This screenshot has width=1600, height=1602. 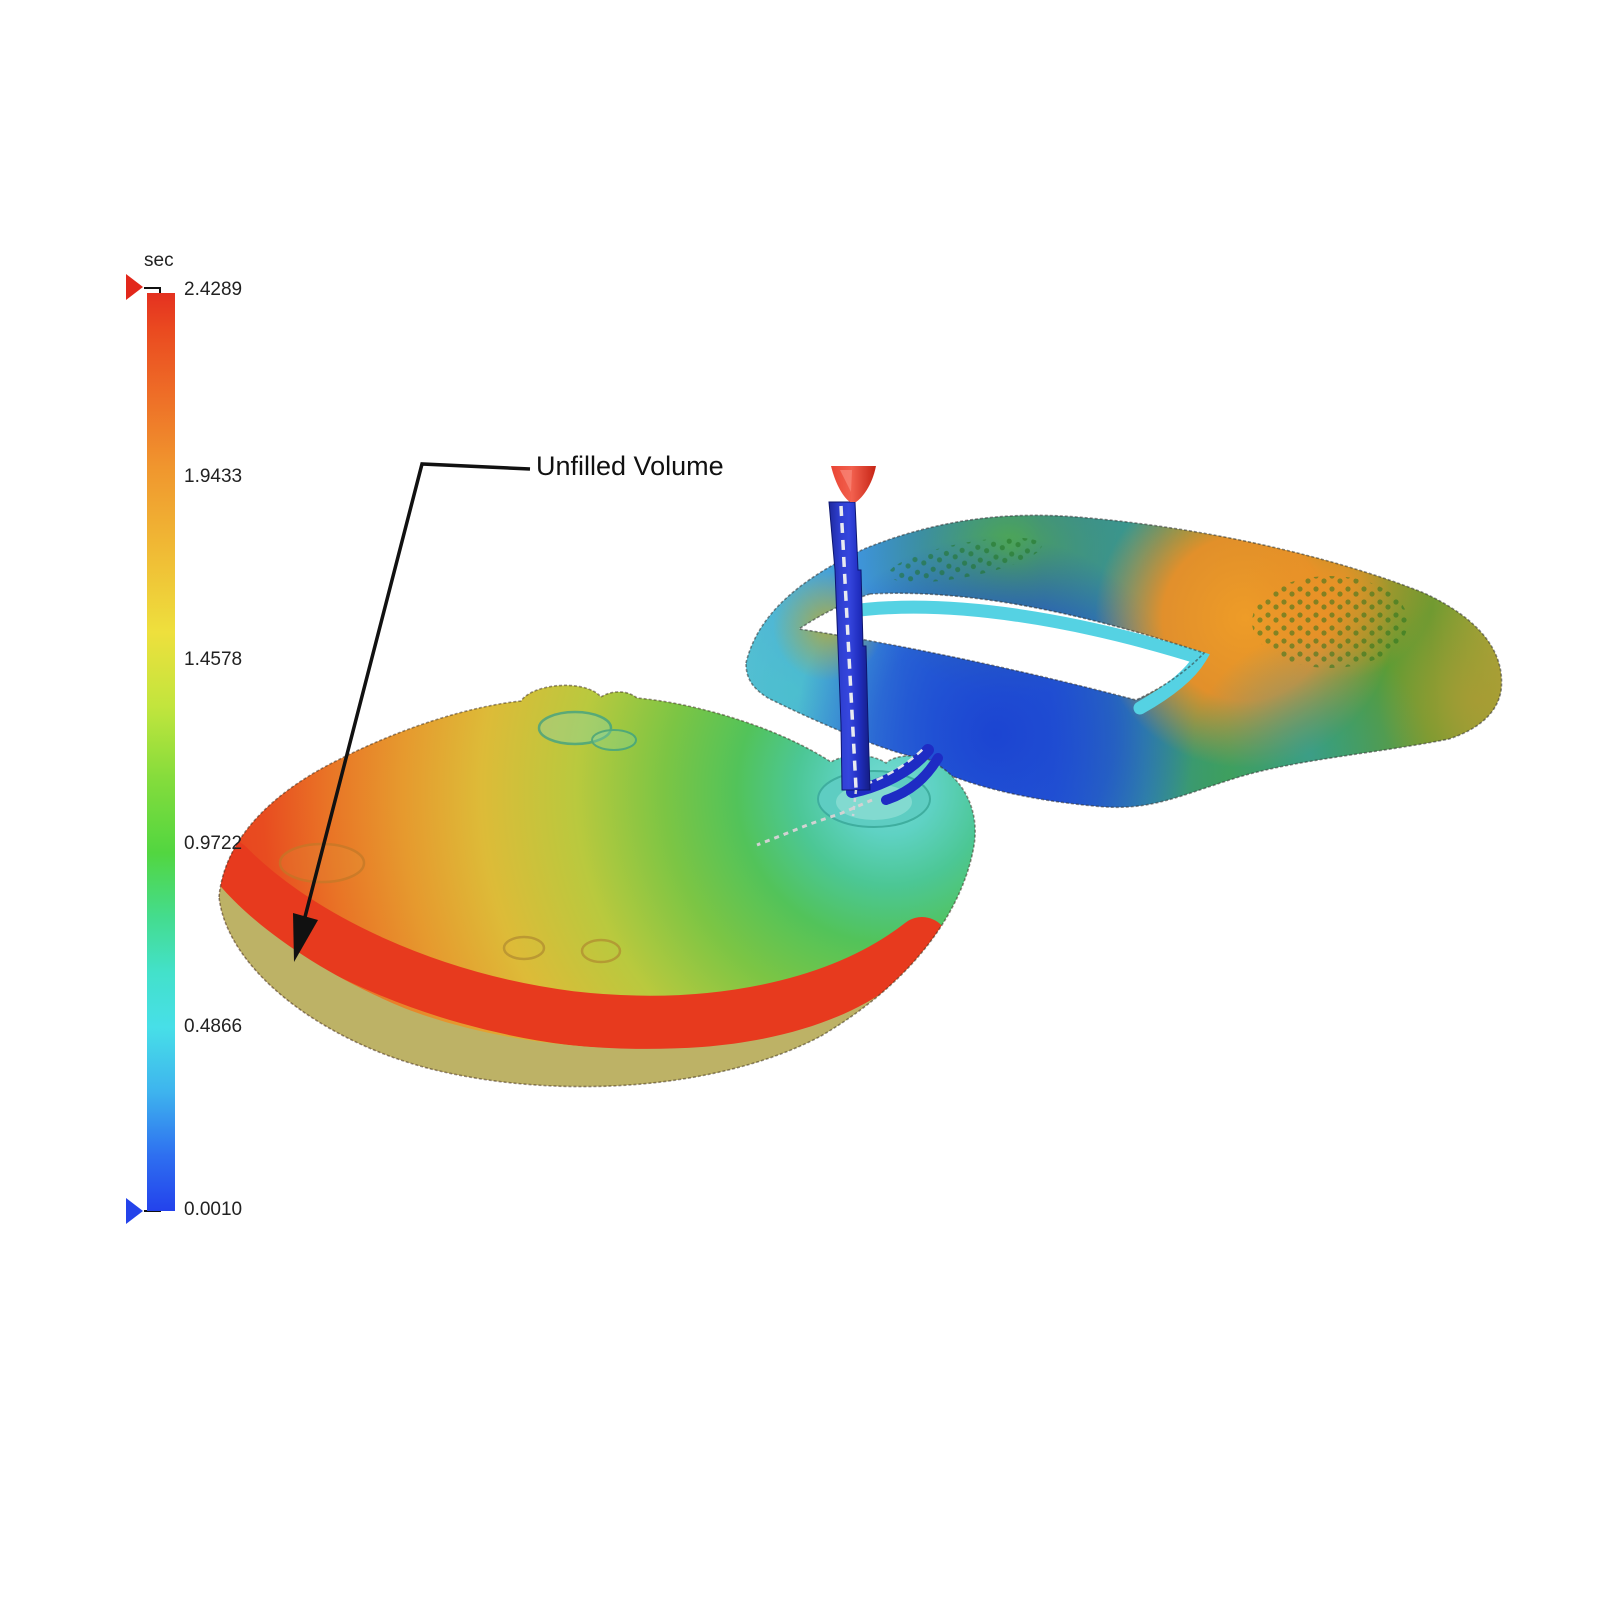 I want to click on colorbar, so click(x=161, y=752).